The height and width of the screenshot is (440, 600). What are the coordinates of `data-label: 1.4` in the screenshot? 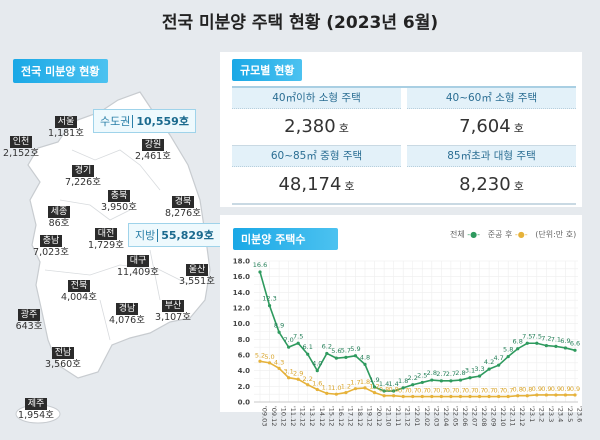 It's located at (393, 384).